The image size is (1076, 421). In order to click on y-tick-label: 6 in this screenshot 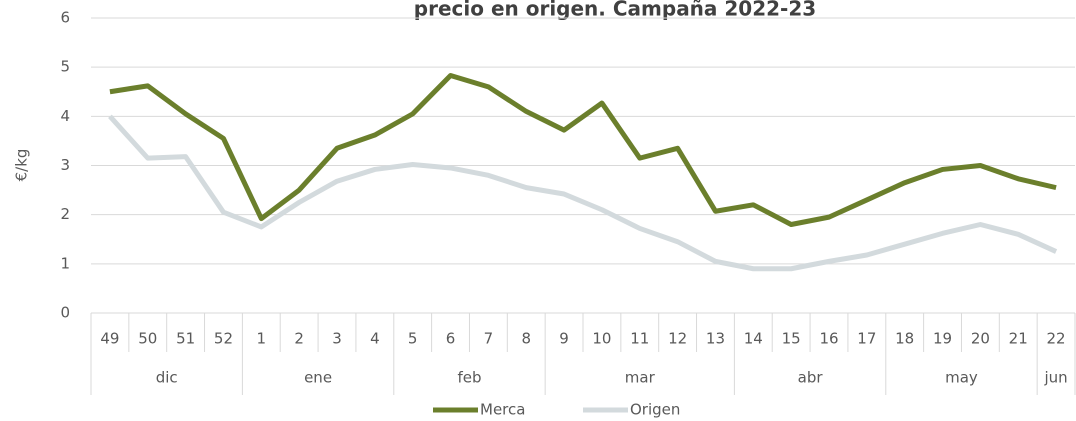, I will do `click(65, 18)`.